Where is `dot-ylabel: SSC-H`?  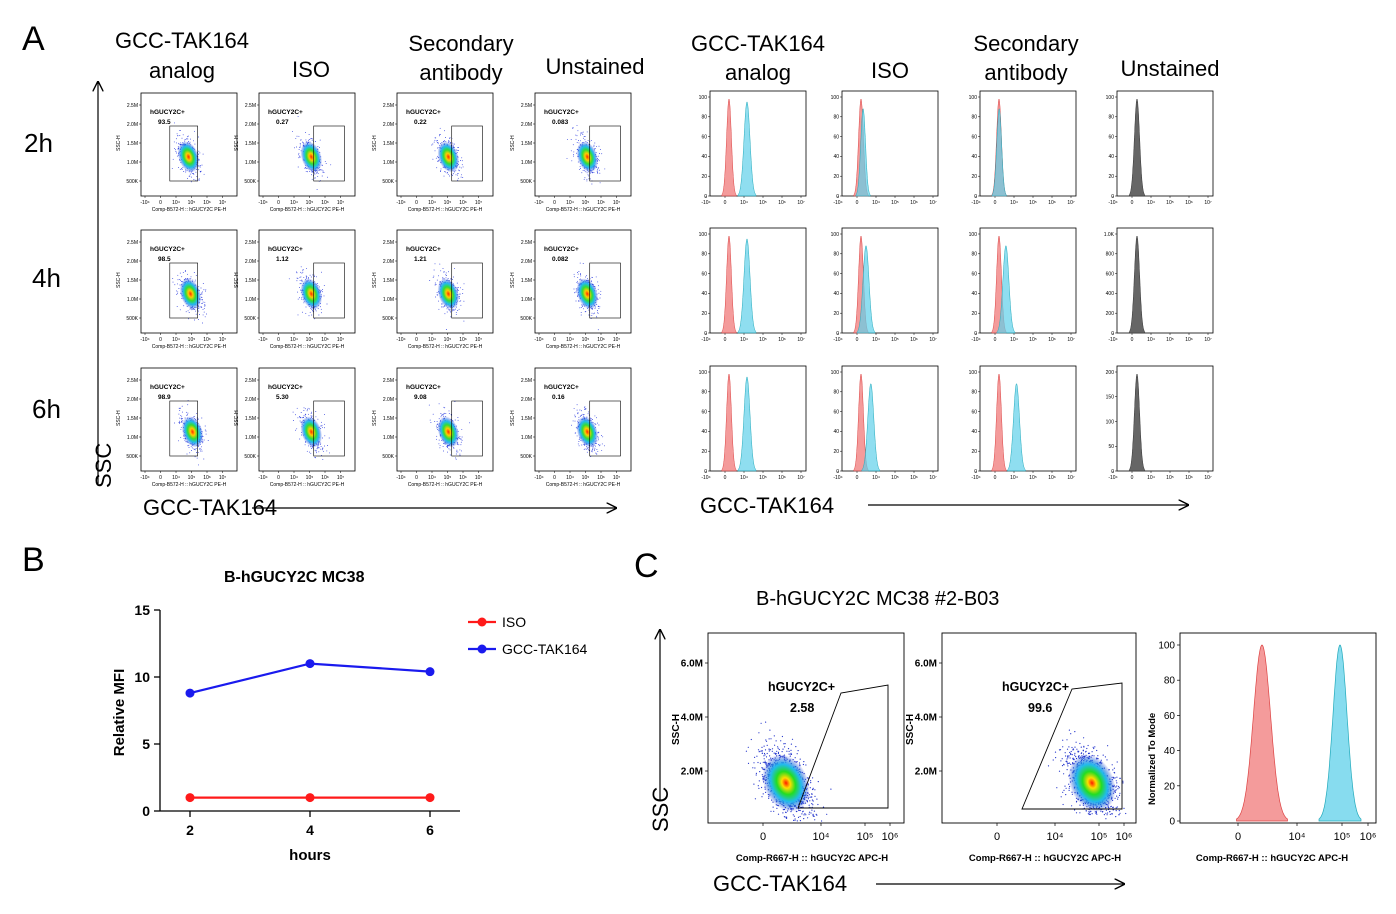 dot-ylabel: SSC-H is located at coordinates (237, 418).